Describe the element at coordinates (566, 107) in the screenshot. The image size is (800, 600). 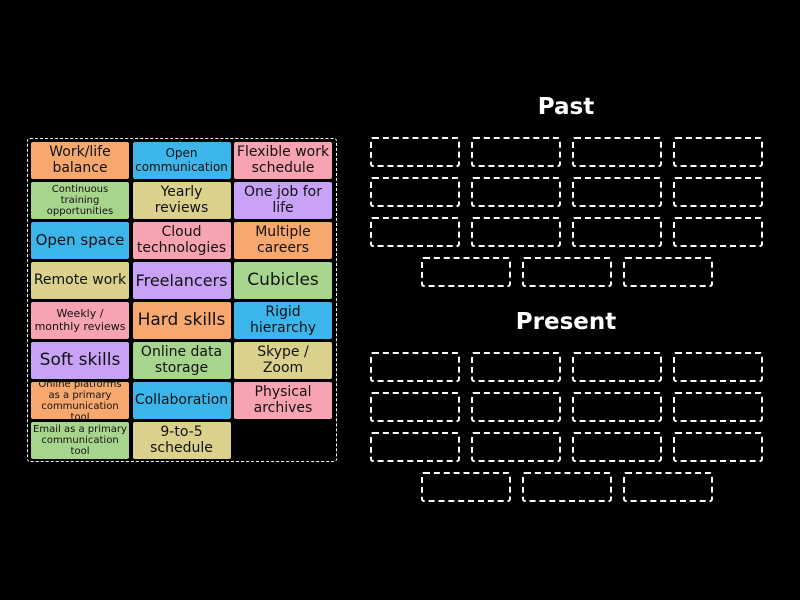
I see `group-title: Past` at that location.